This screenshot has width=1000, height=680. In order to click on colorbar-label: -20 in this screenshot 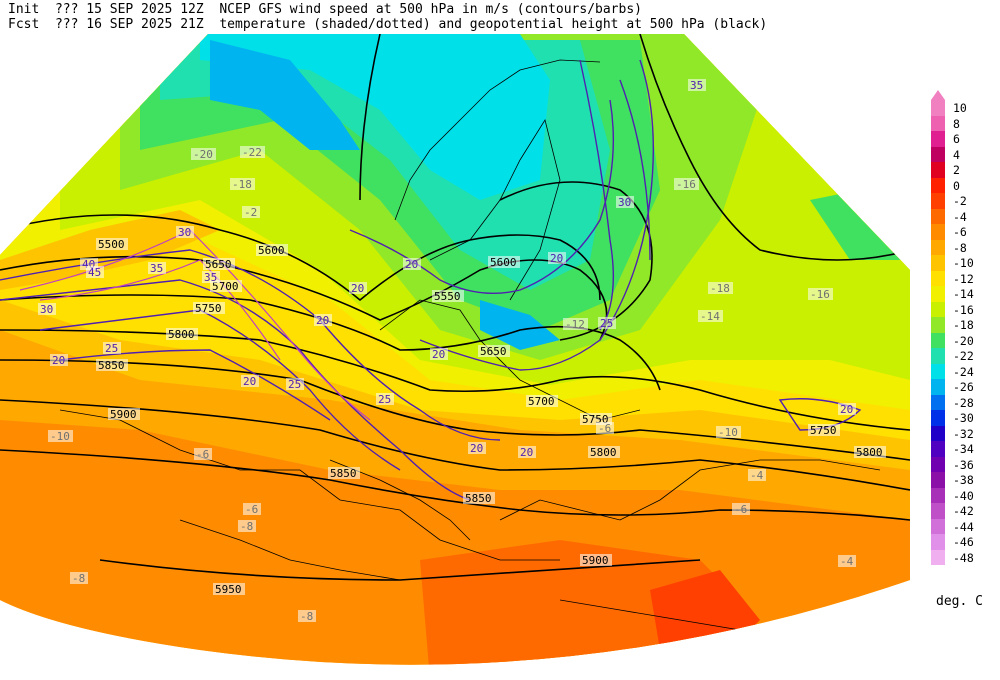, I will do `click(963, 340)`.